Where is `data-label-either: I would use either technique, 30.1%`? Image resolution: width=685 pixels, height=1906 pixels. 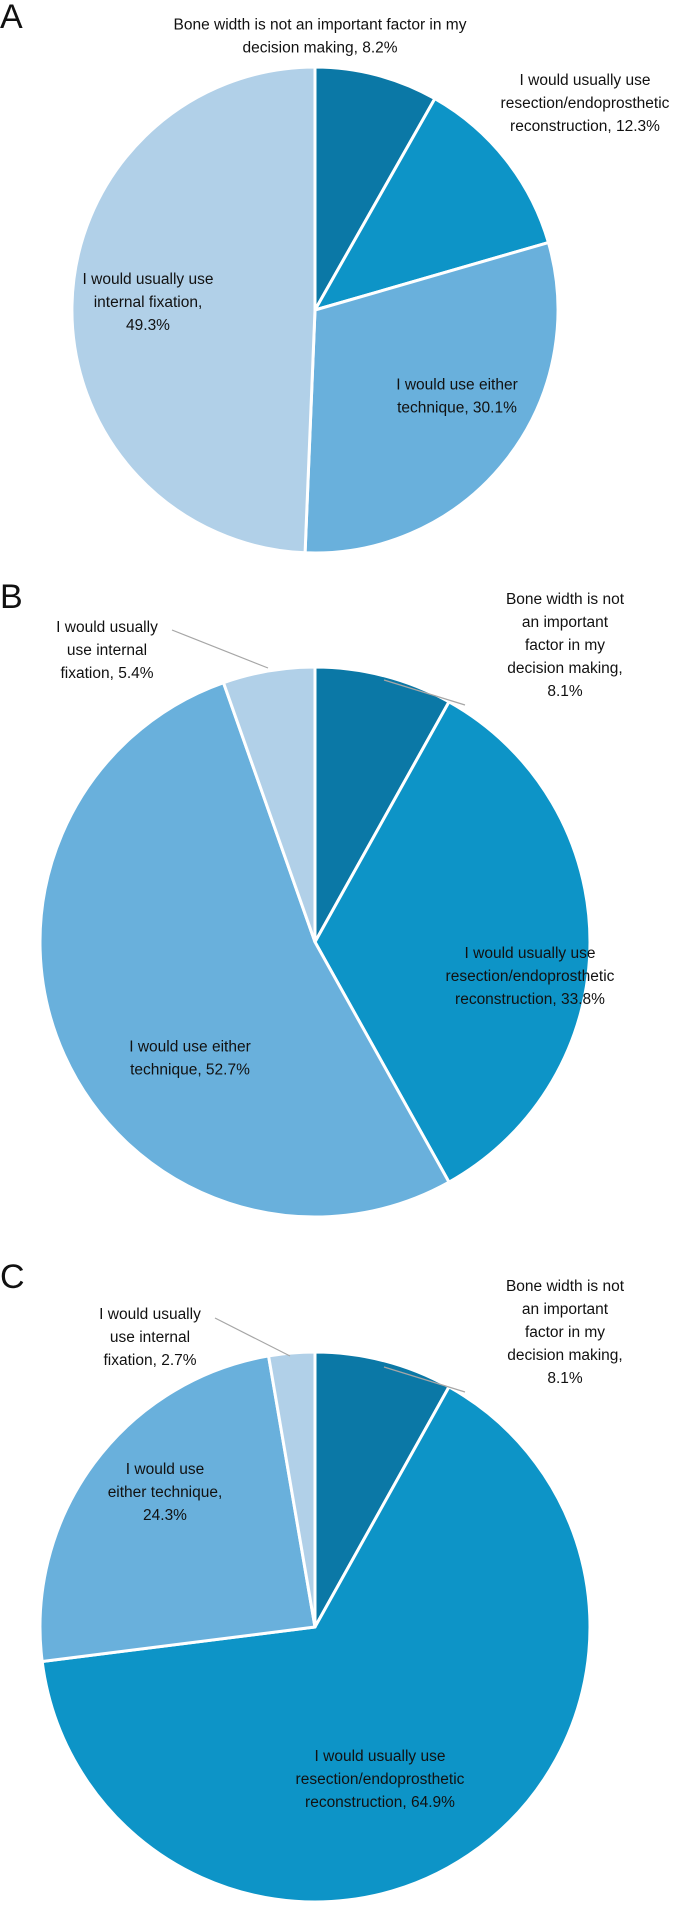
data-label-either: I would use either technique, 30.1% is located at coordinates (457, 397).